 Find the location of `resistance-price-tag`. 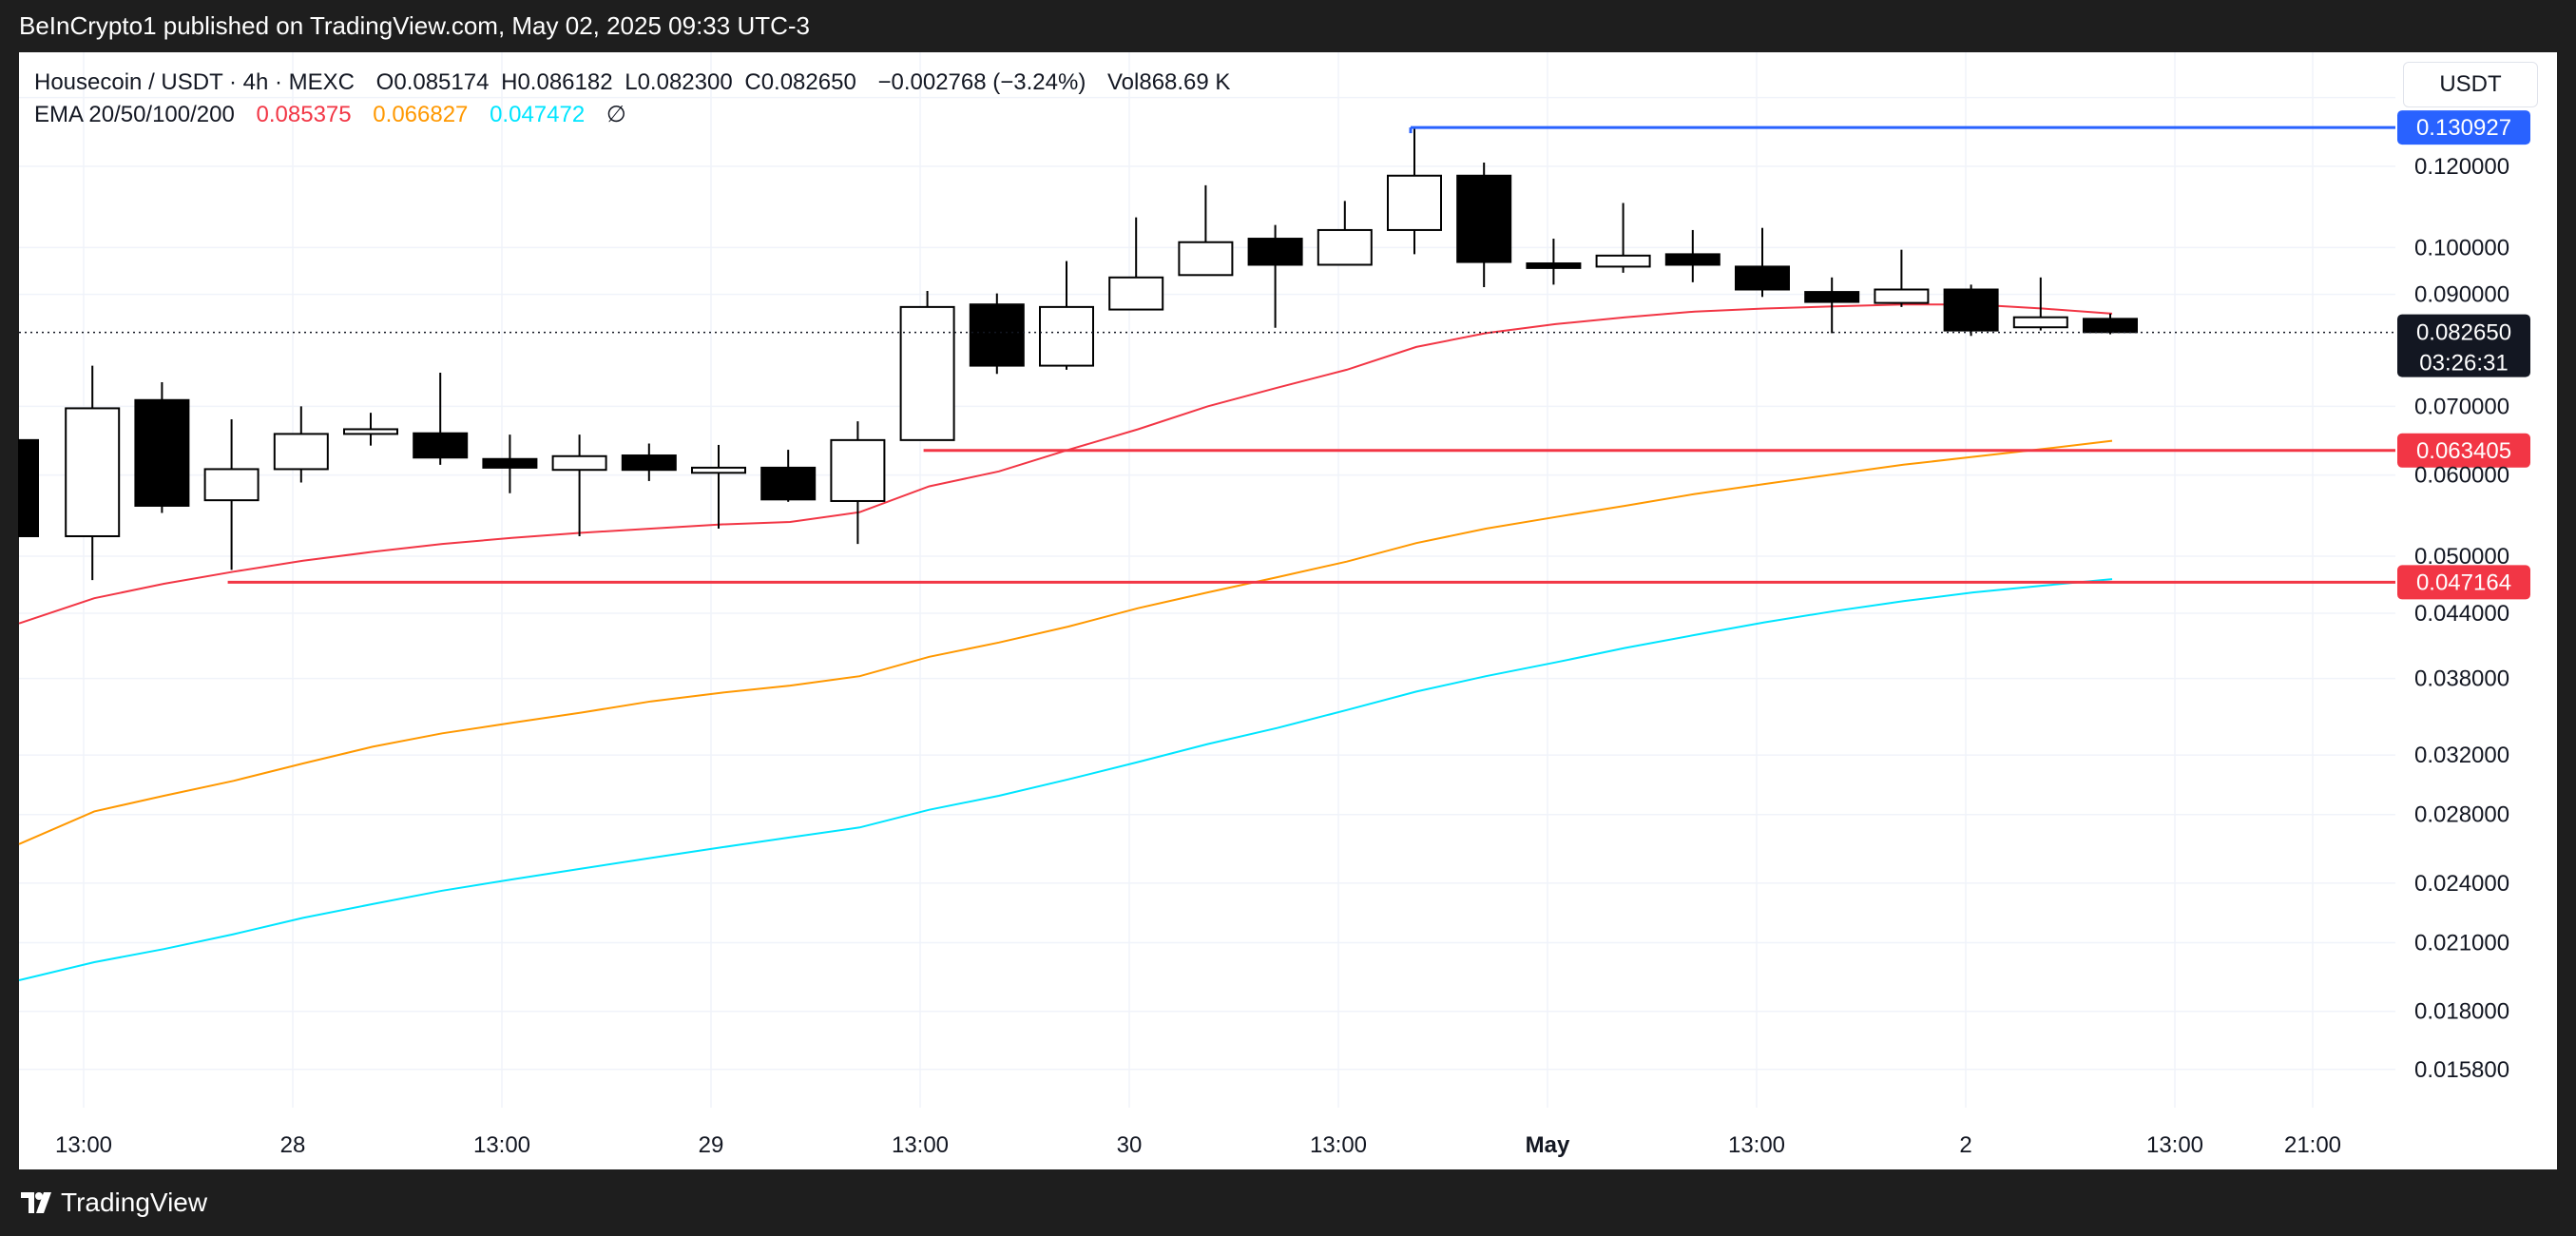

resistance-price-tag is located at coordinates (2463, 128).